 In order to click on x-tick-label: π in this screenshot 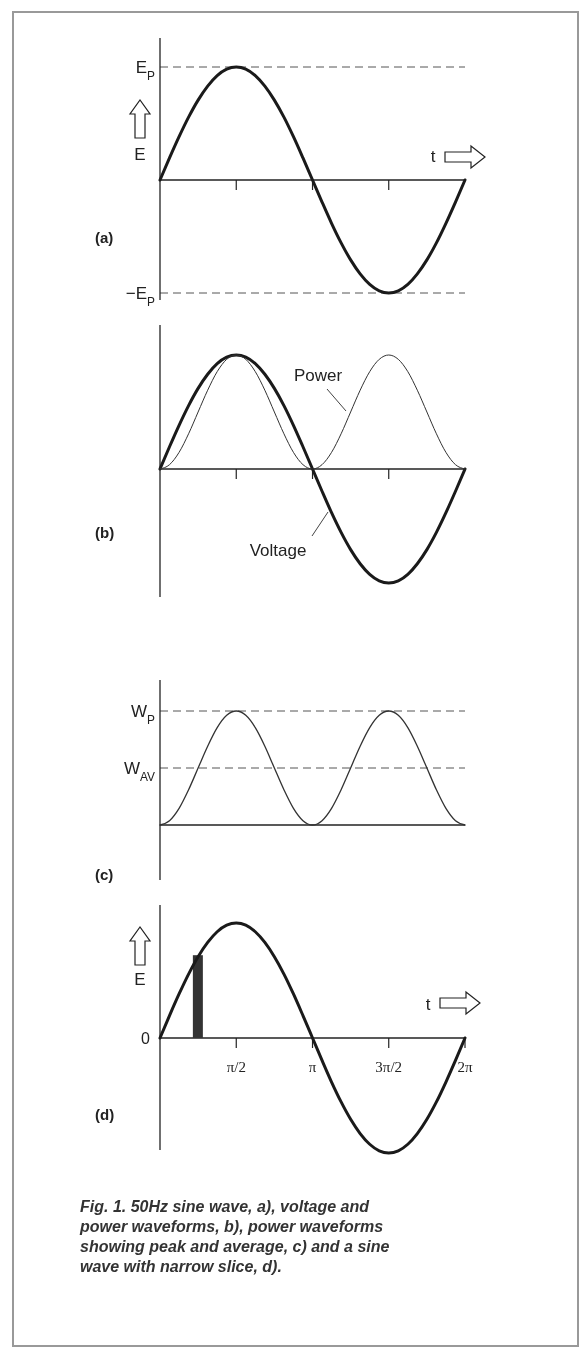, I will do `click(312, 1067)`.